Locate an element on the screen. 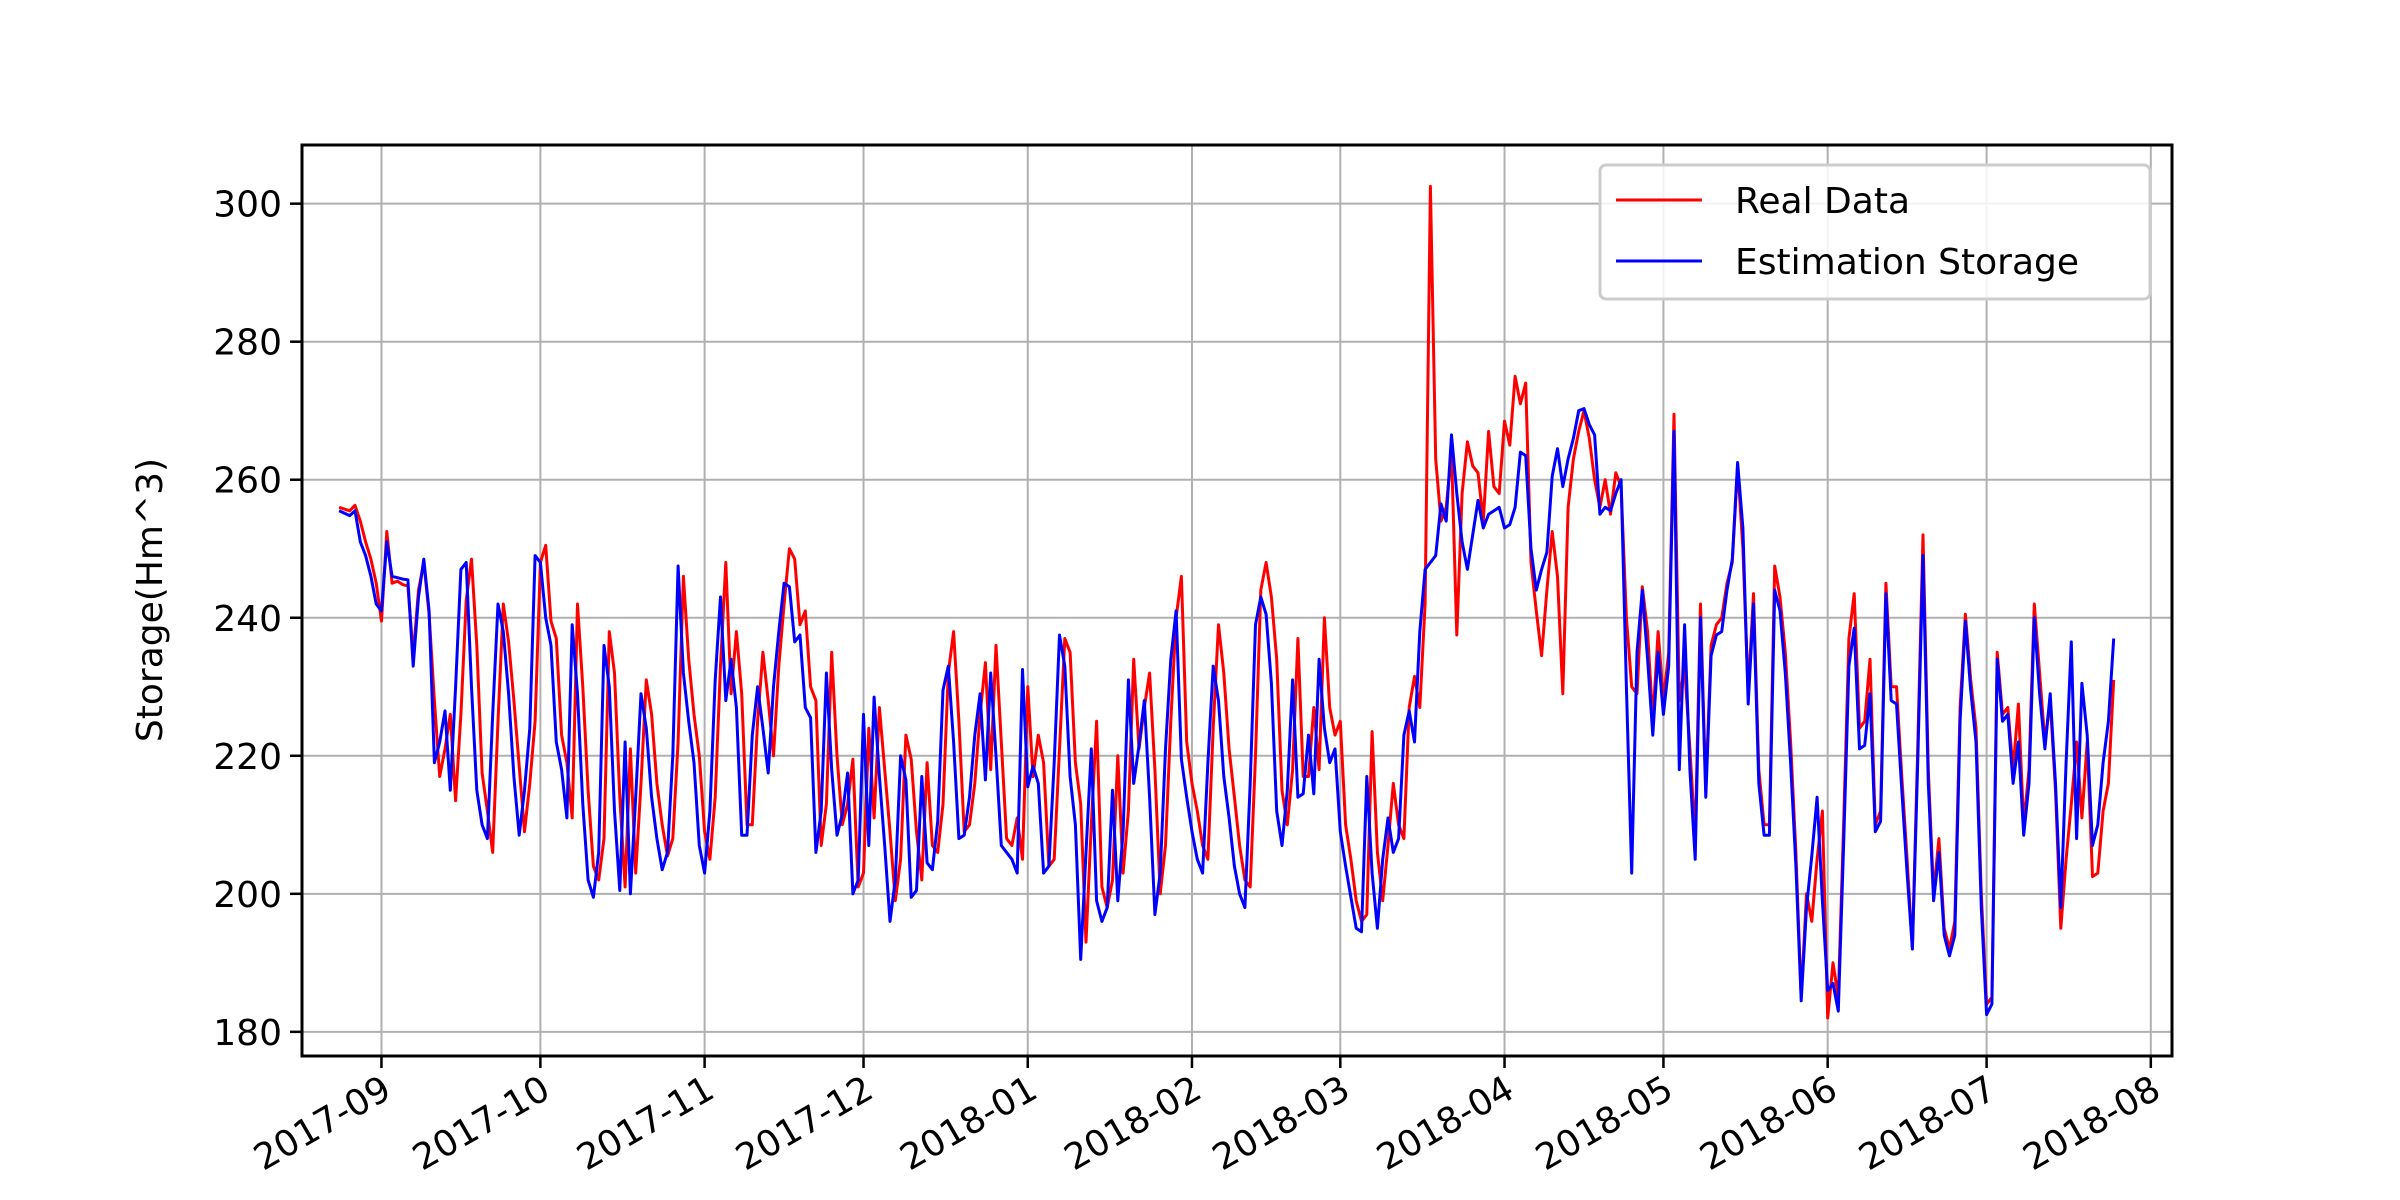 The image size is (2400, 1200). x-tick-label: 2018-05 is located at coordinates (1604, 1123).